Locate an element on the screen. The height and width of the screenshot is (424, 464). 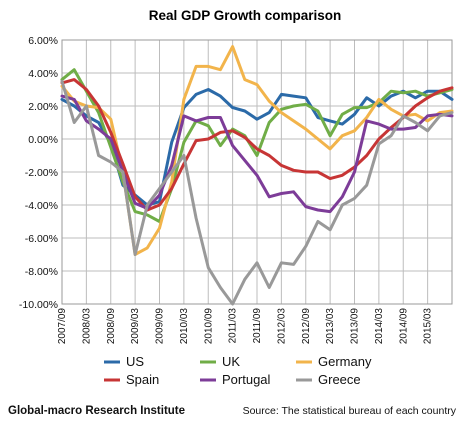
chart-title: Real GDP Growth comparison is located at coordinates (245, 15).